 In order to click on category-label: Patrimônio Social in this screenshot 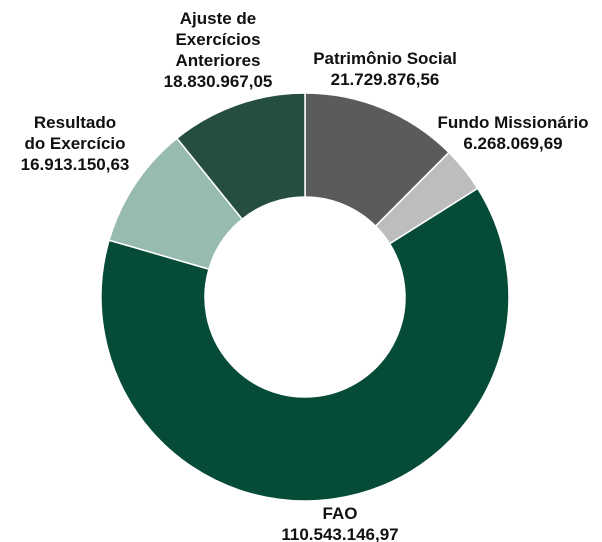, I will do `click(385, 58)`.